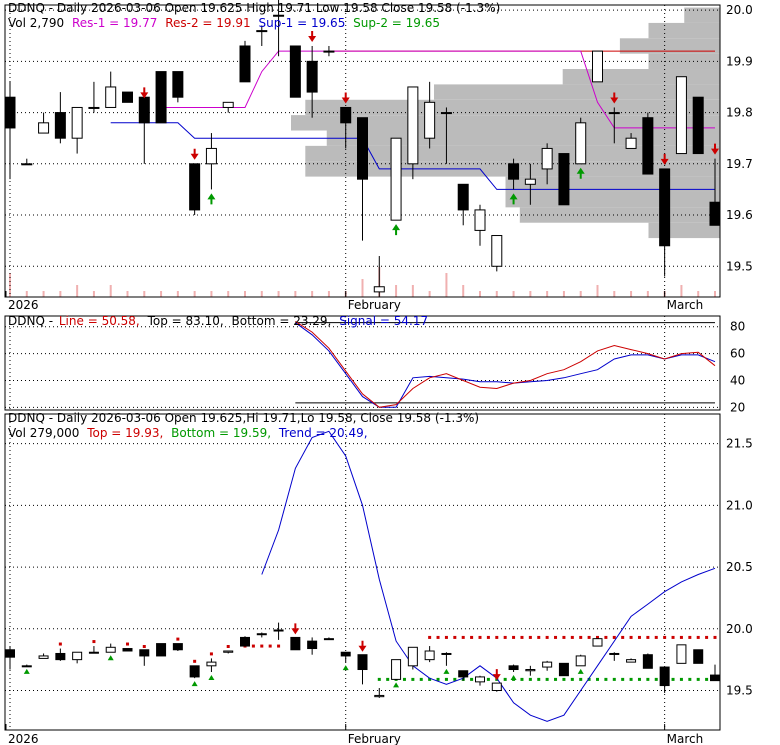 The height and width of the screenshot is (745, 780). I want to click on x-tick-label: February, so click(374, 738).